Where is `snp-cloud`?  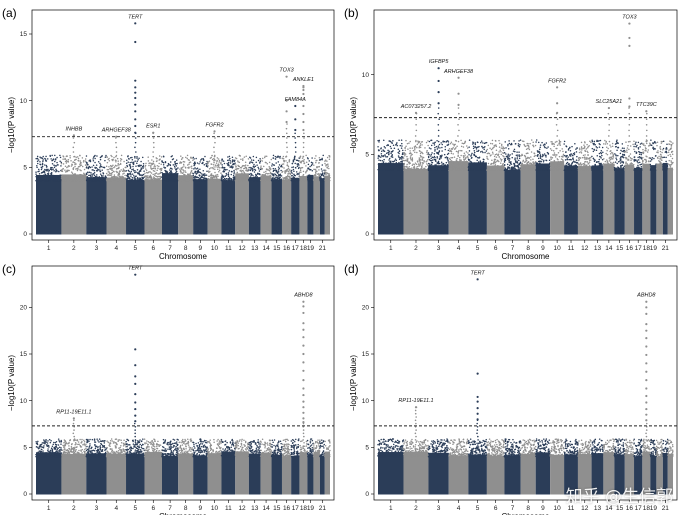 snp-cloud is located at coordinates (525, 466).